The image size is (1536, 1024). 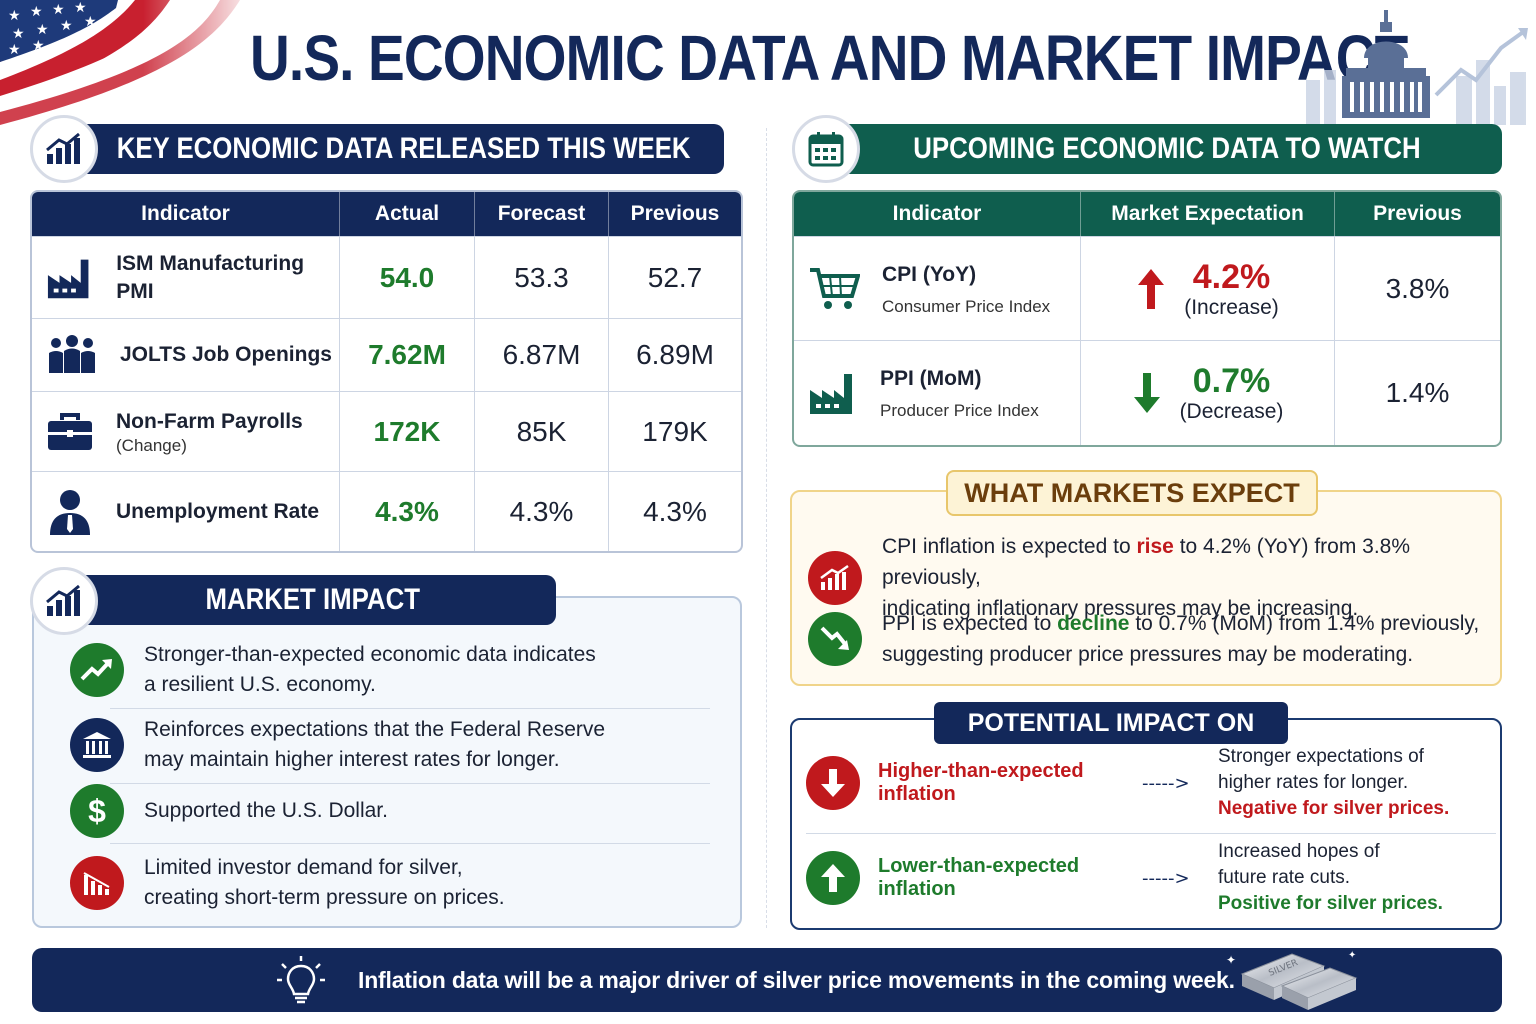 What do you see at coordinates (1330, 903) in the screenshot?
I see `silver-verdict: Positive for silver prices.` at bounding box center [1330, 903].